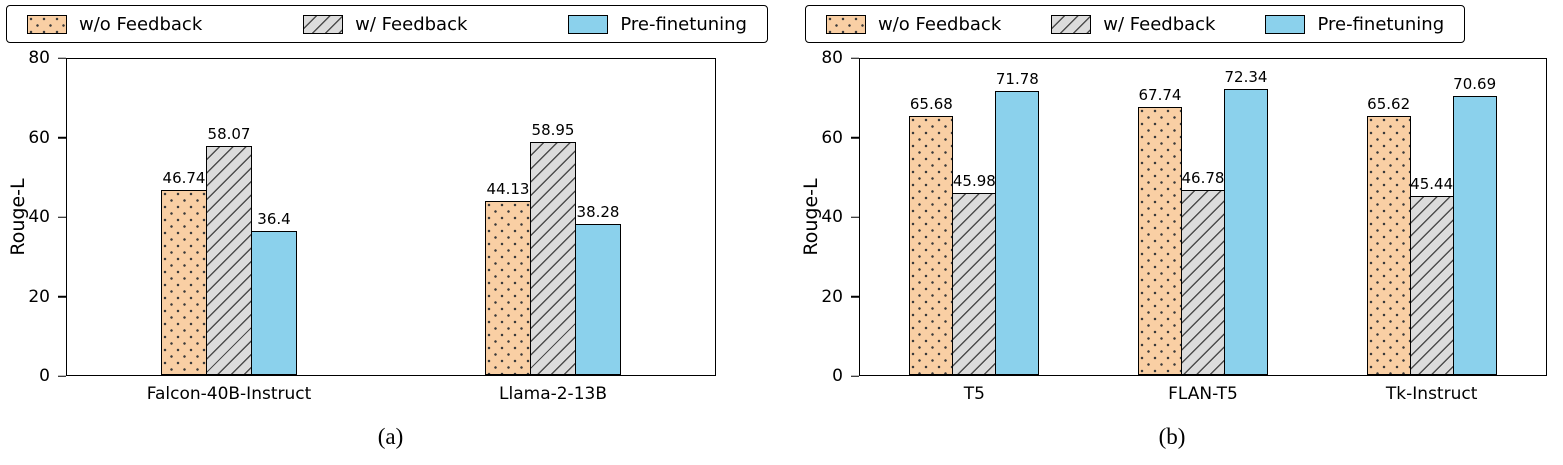  Describe the element at coordinates (390, 436) in the screenshot. I see `panel-caption: (a)` at that location.